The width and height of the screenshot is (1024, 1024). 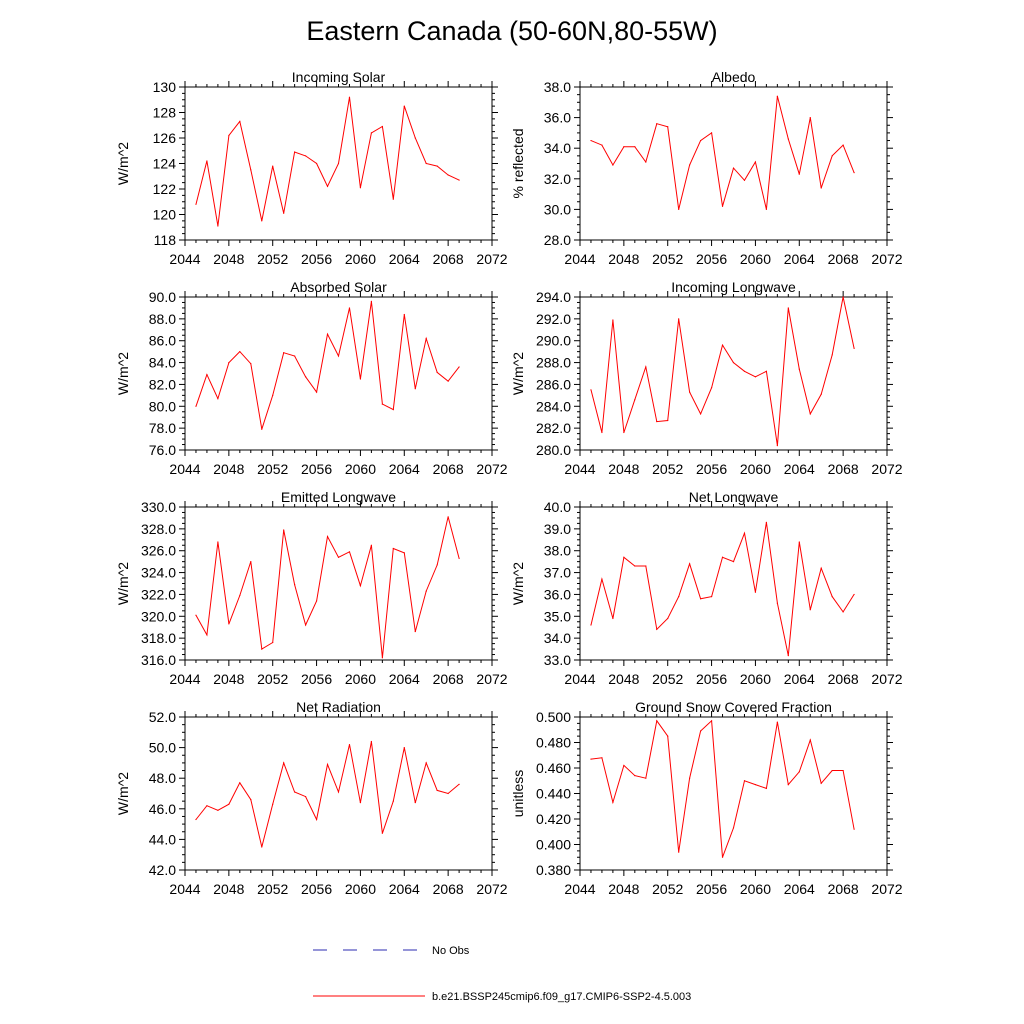 What do you see at coordinates (162, 297) in the screenshot?
I see `y-tick-label: 90.0` at bounding box center [162, 297].